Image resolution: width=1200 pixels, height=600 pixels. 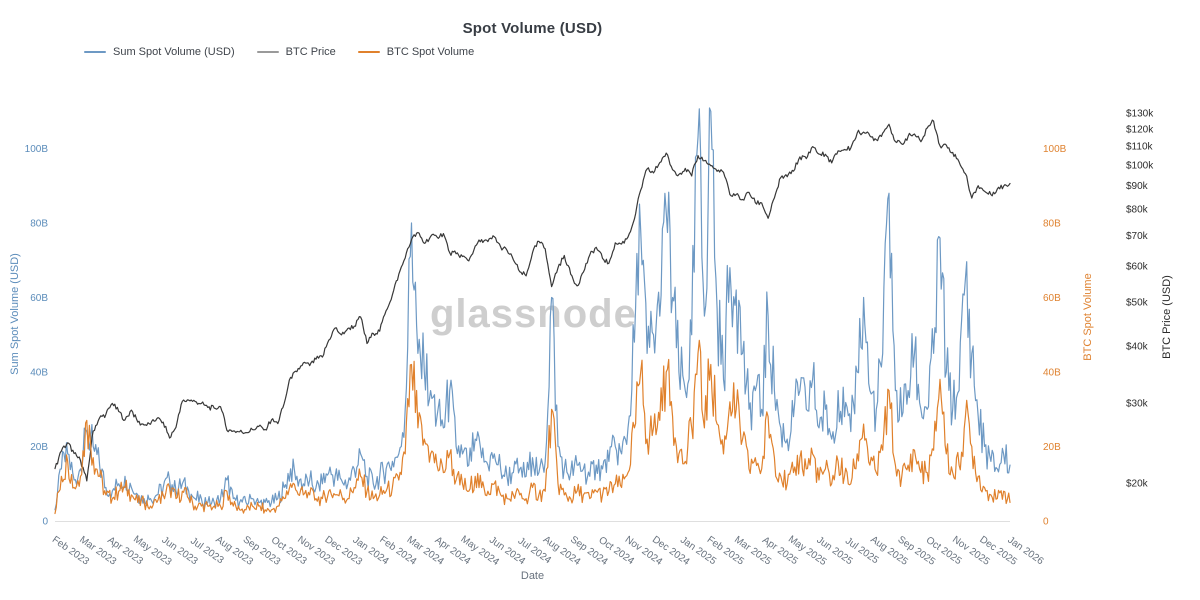 I want to click on legend-label: Sum Spot Volume (USD), so click(x=174, y=52).